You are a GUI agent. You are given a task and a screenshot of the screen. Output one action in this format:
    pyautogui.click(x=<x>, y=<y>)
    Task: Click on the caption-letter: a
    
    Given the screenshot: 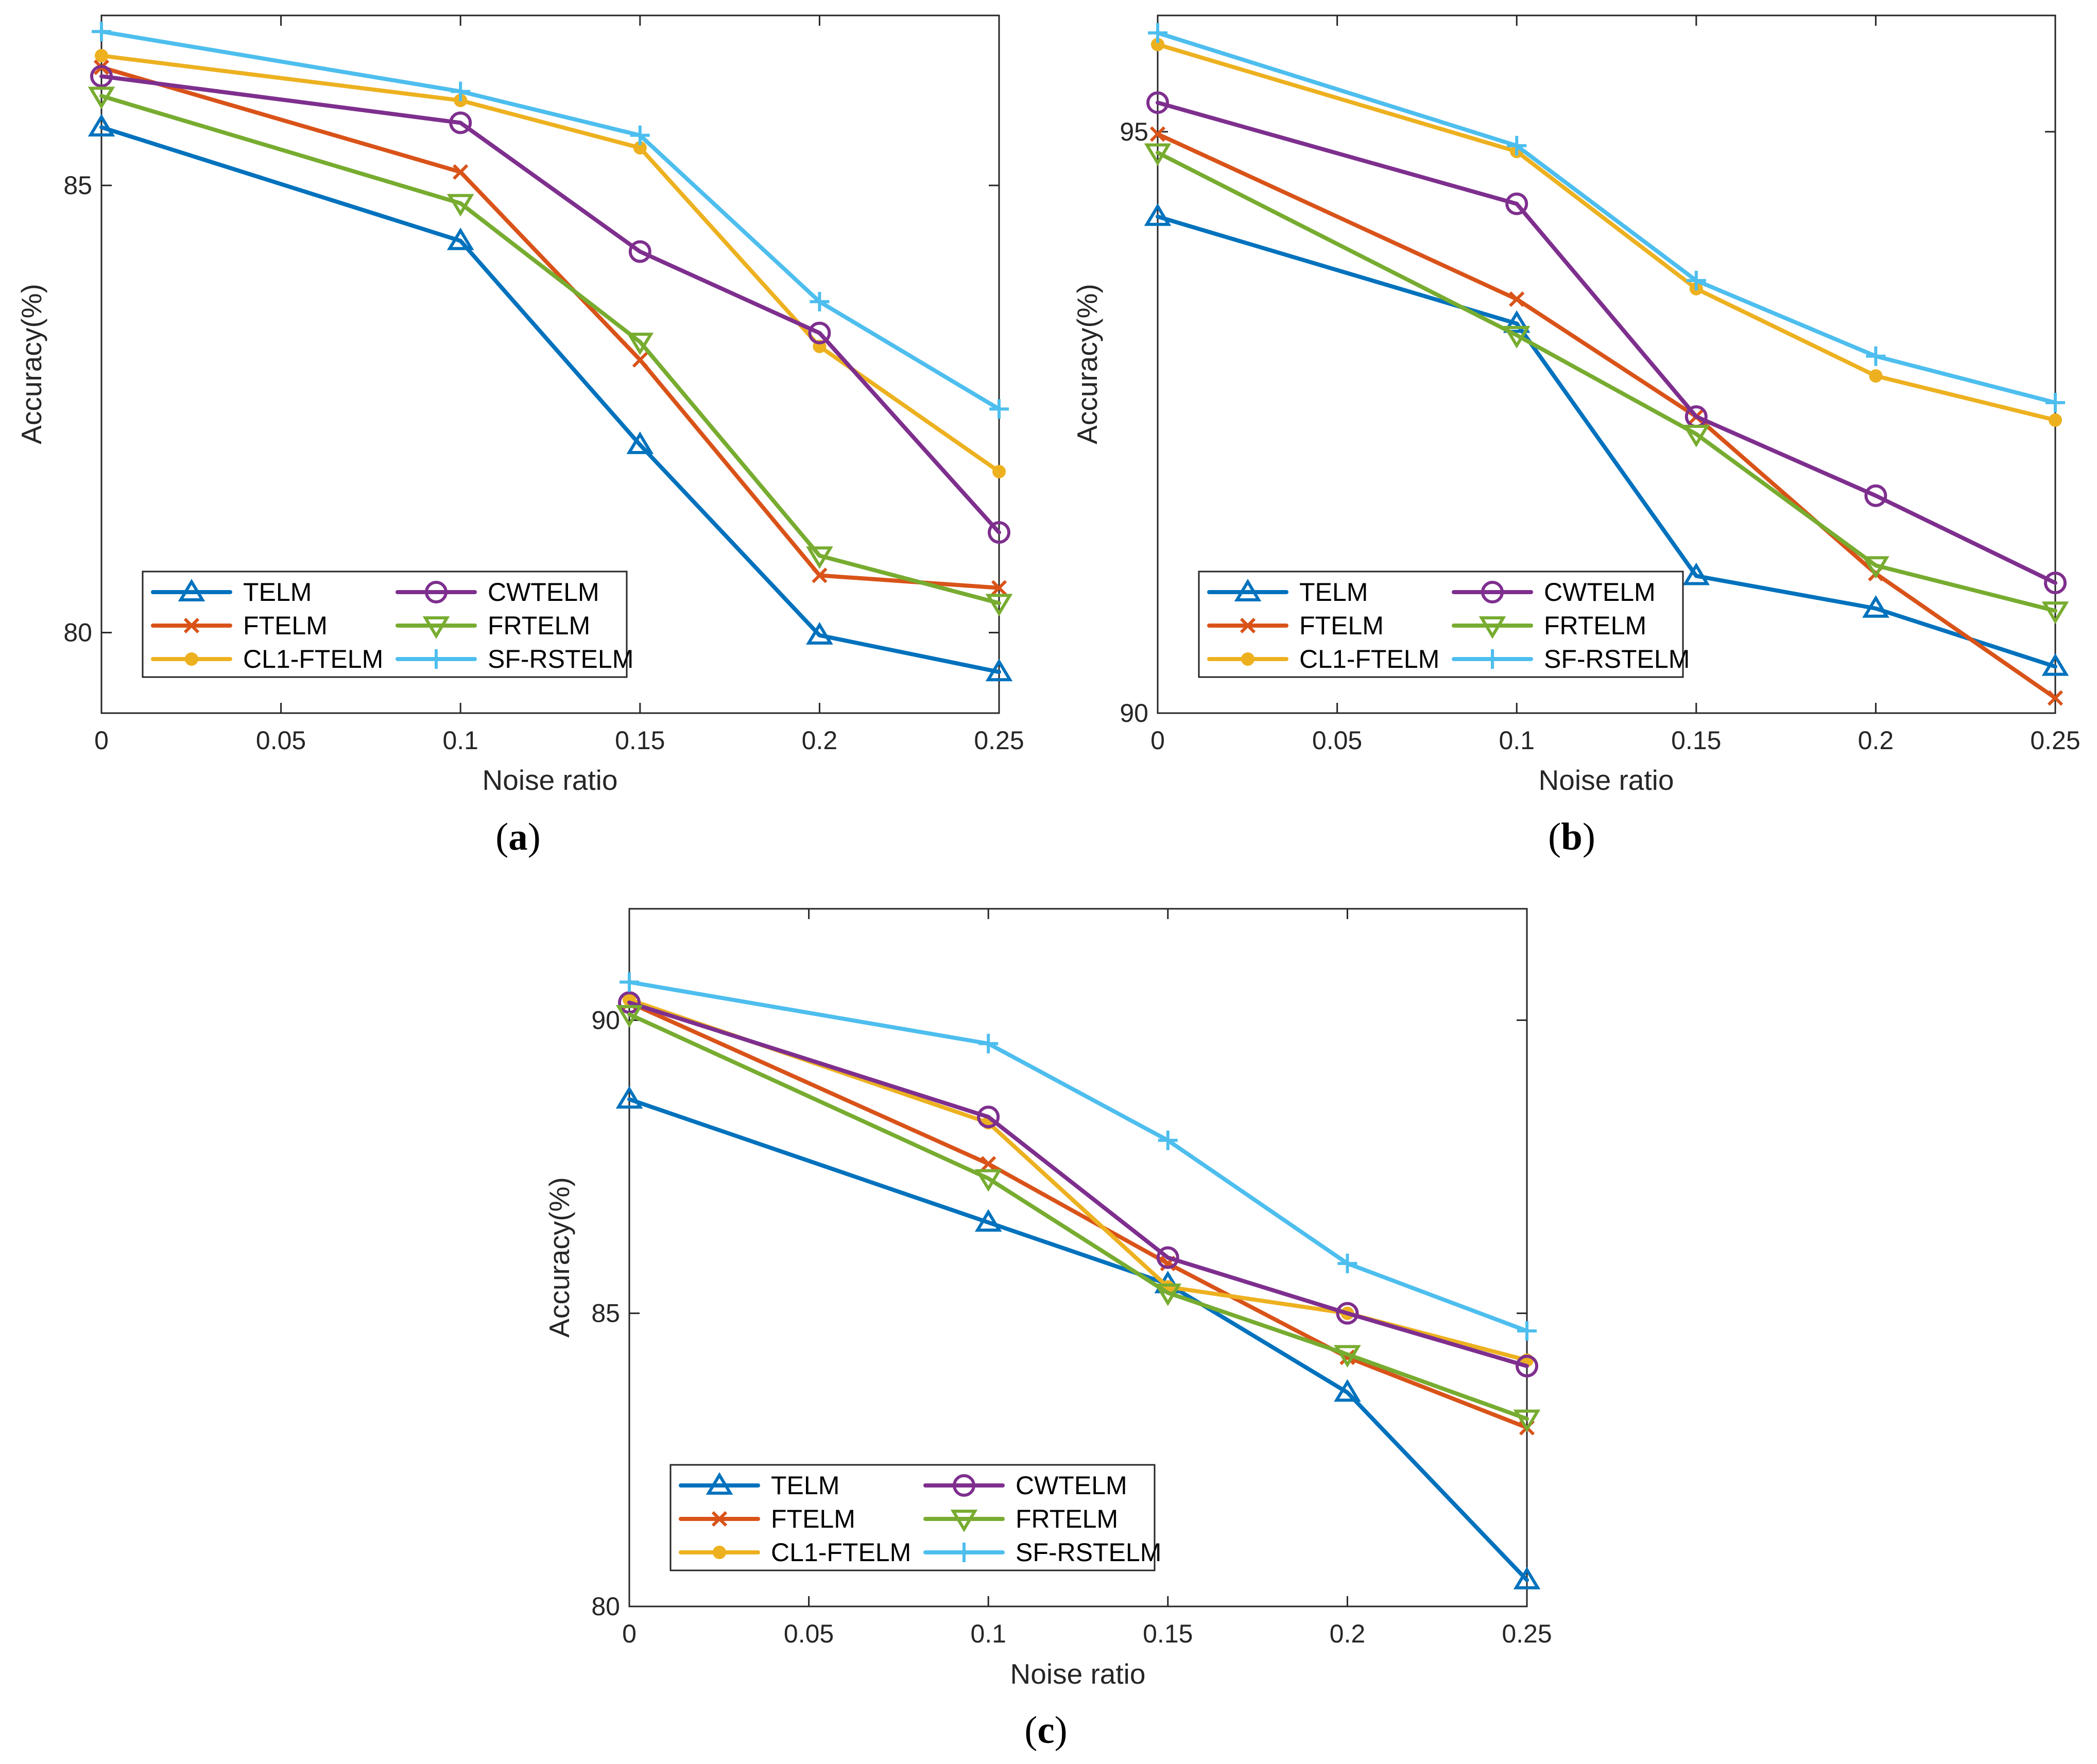 What is the action you would take?
    pyautogui.click(x=518, y=837)
    